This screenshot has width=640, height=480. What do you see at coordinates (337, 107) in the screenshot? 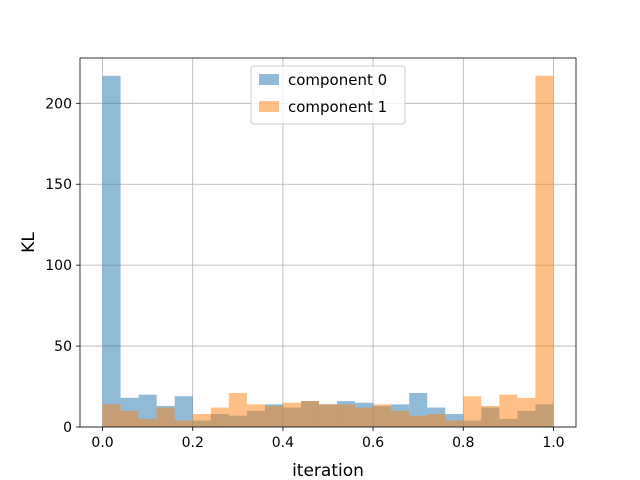
I see `legend-label-component-1: component 1` at bounding box center [337, 107].